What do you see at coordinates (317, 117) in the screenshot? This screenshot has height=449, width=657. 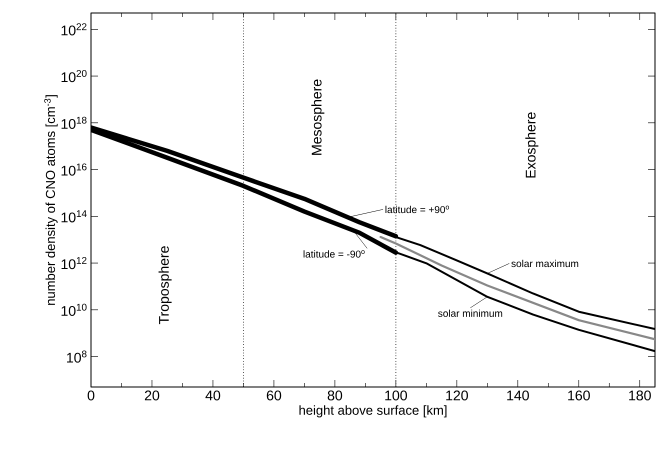 I see `annotation: Mesosphere` at bounding box center [317, 117].